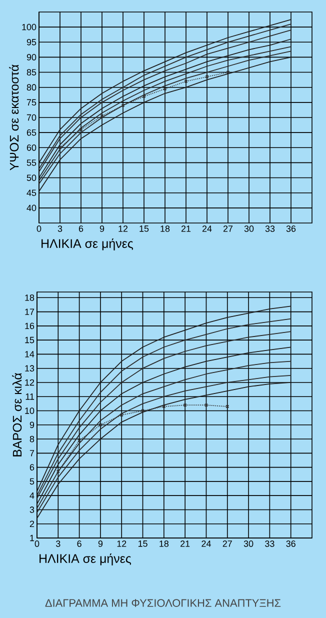  What do you see at coordinates (29, 411) in the screenshot?
I see `y-tick-label: 10` at bounding box center [29, 411].